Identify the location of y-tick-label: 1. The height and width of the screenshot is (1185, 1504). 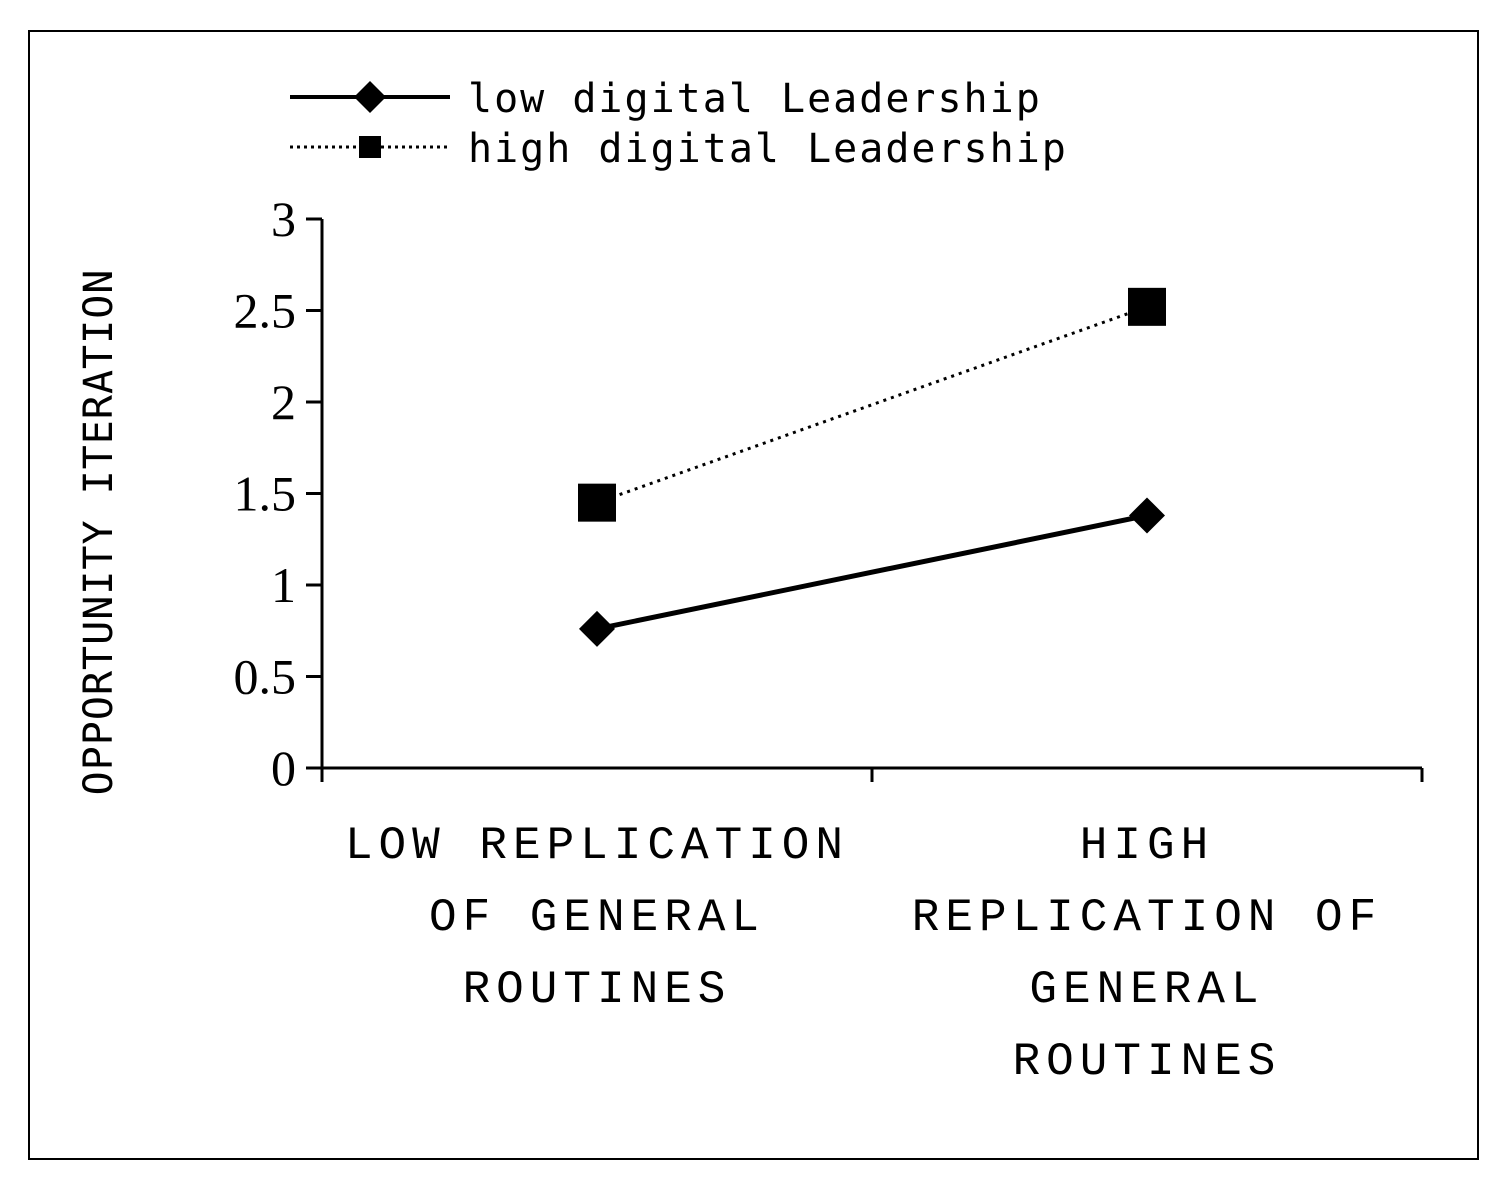
(283, 585).